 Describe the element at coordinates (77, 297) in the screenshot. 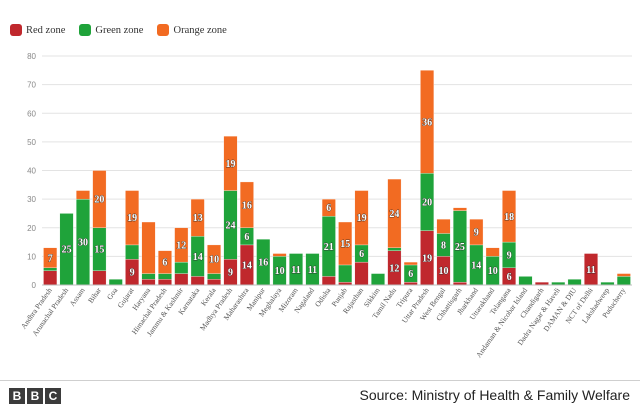

I see `x-tick-label: Assam` at that location.